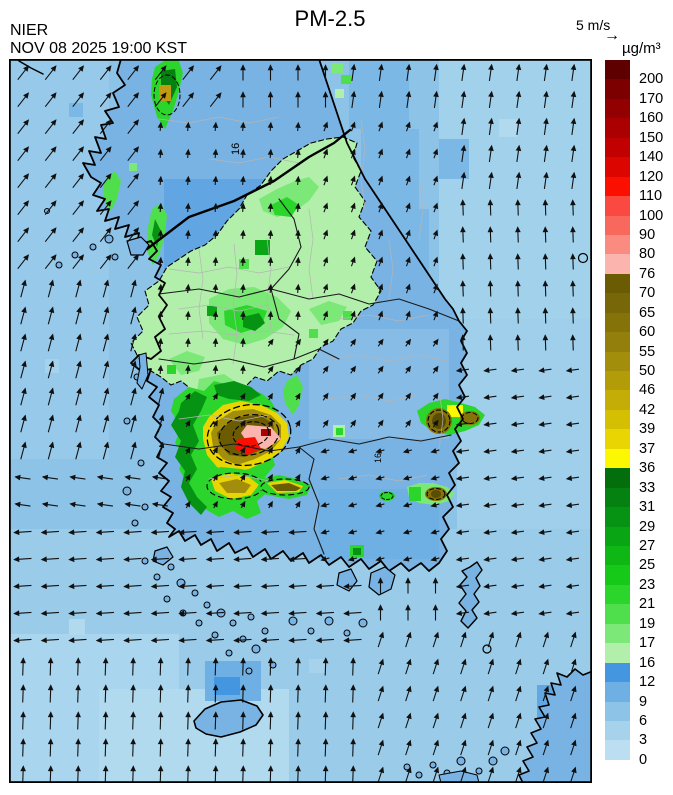  What do you see at coordinates (251, 434) in the screenshot?
I see `hotspot-contour` at bounding box center [251, 434].